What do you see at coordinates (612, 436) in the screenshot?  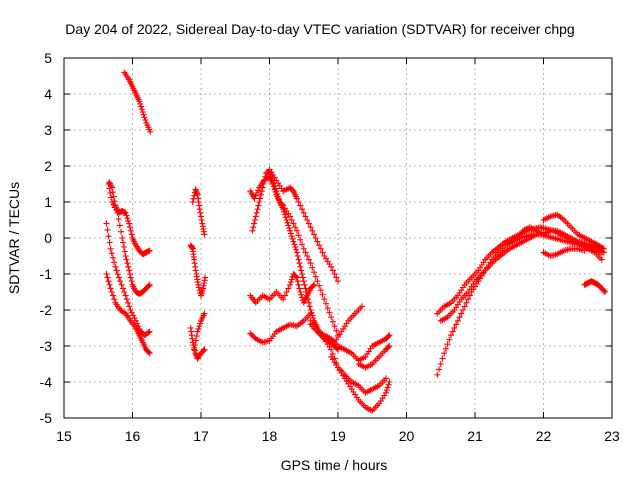 I see `x-tick-label: 23` at bounding box center [612, 436].